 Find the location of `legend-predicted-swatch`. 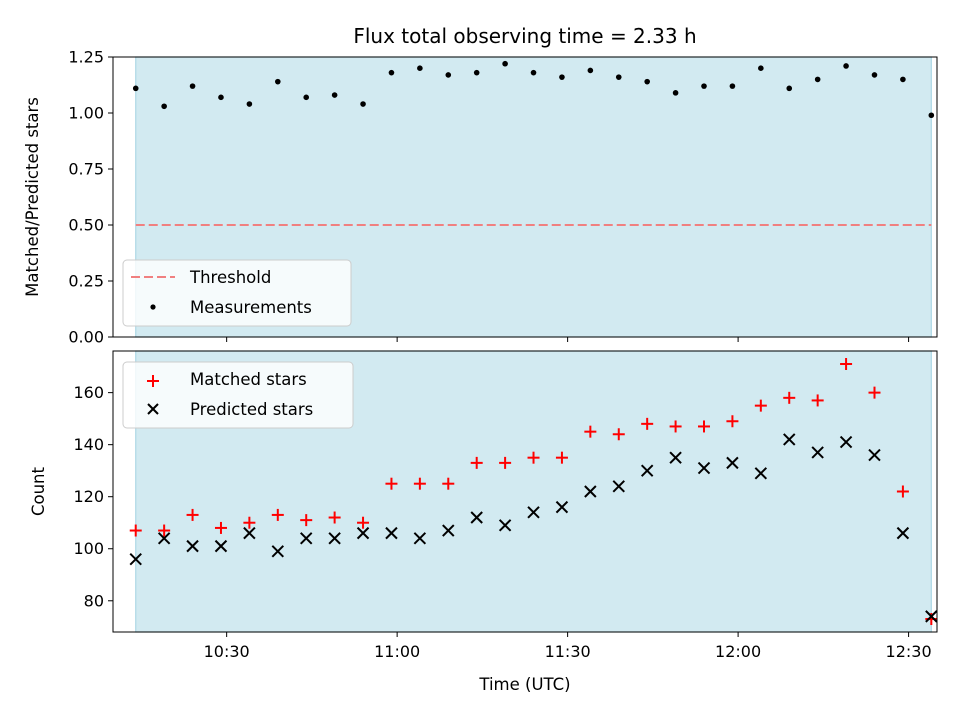

legend-predicted-swatch is located at coordinates (153, 409).